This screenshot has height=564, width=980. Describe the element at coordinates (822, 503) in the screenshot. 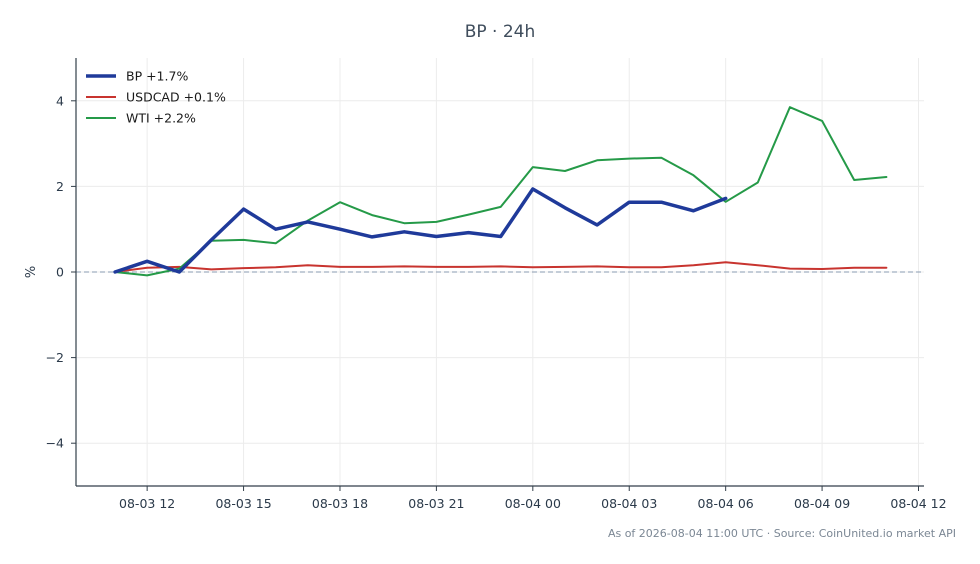

I see `x-tick-label: 08-04 09` at that location.